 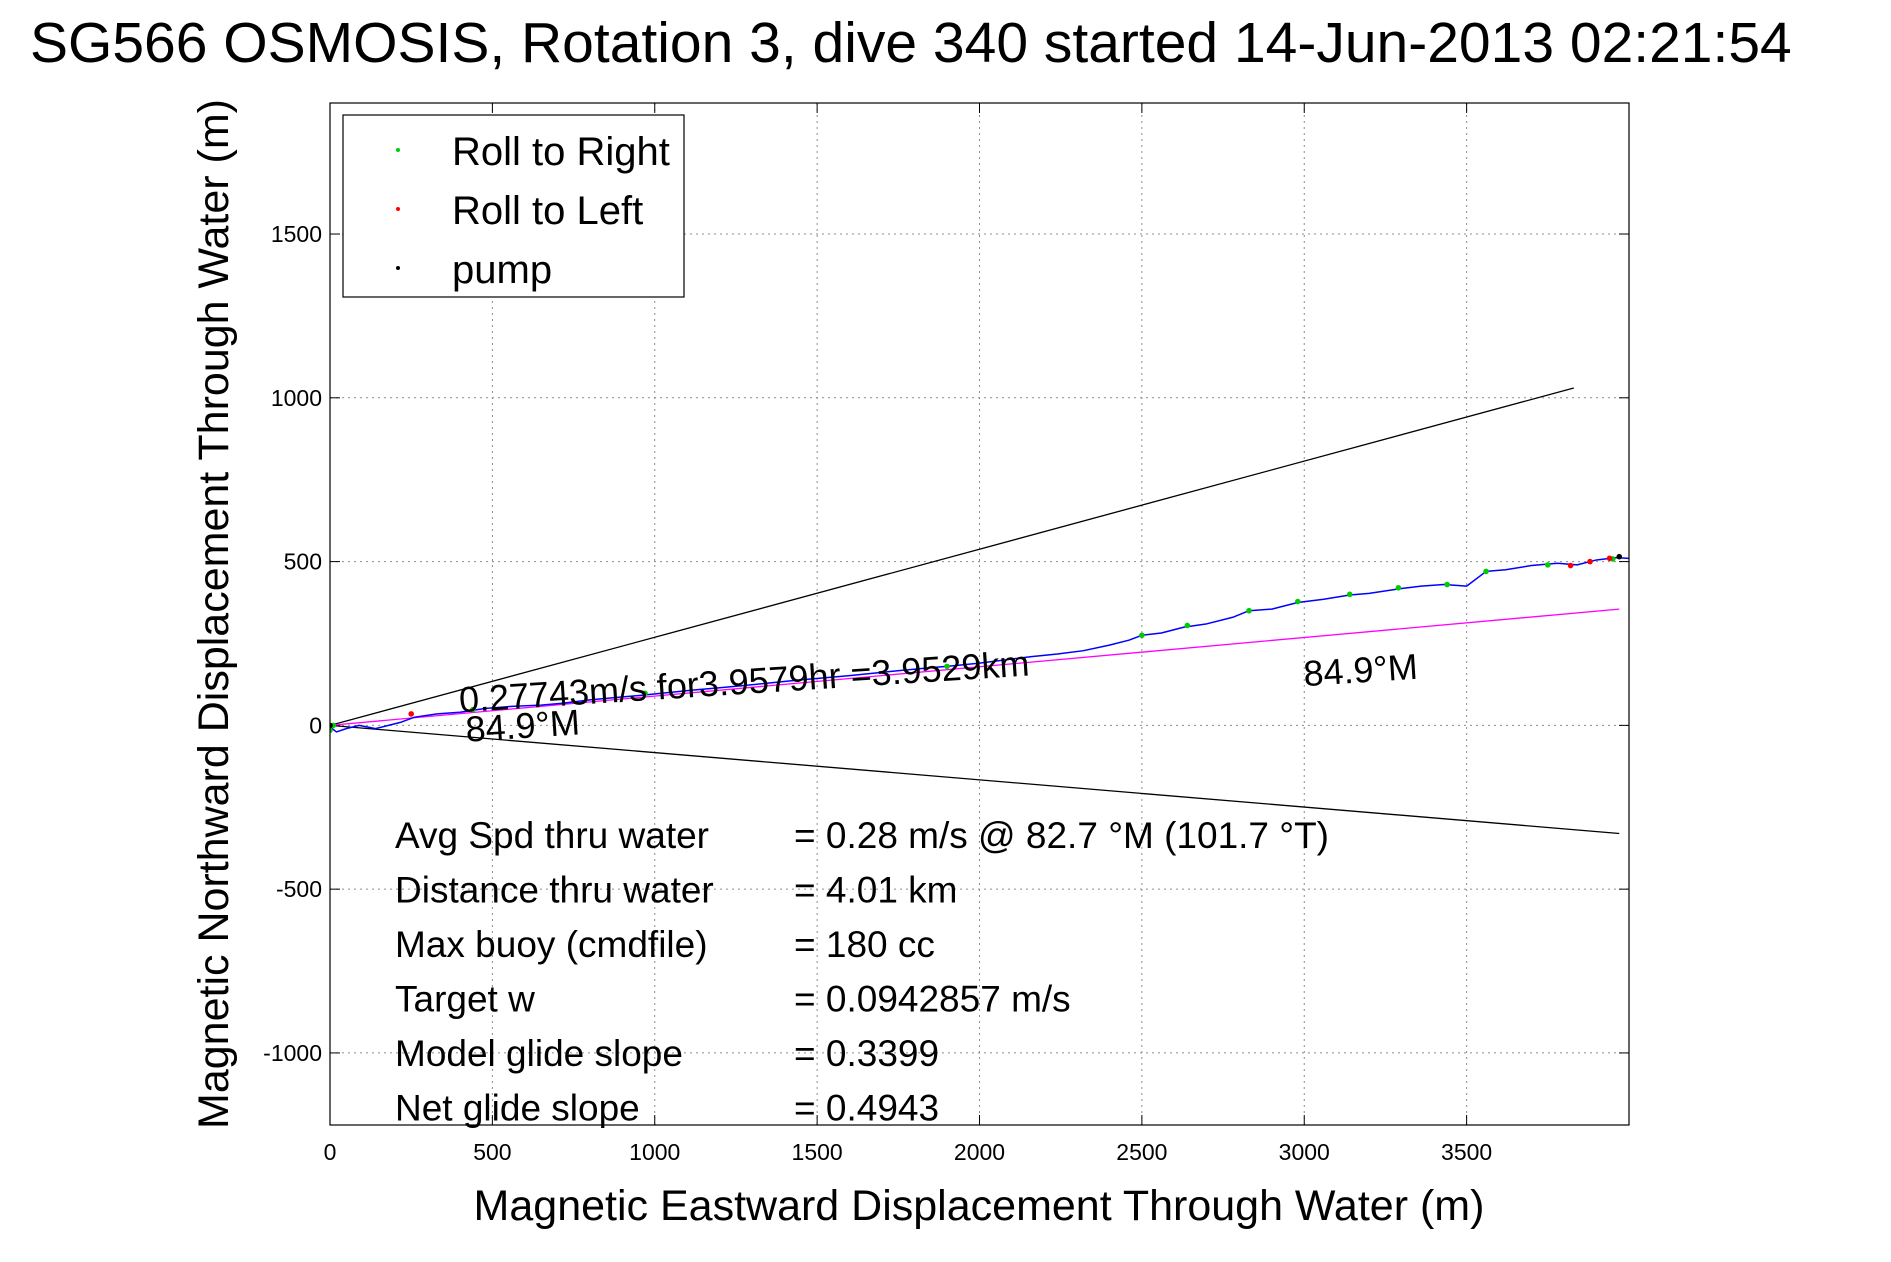 What do you see at coordinates (1466, 1152) in the screenshot?
I see `x-tick-label: 3500` at bounding box center [1466, 1152].